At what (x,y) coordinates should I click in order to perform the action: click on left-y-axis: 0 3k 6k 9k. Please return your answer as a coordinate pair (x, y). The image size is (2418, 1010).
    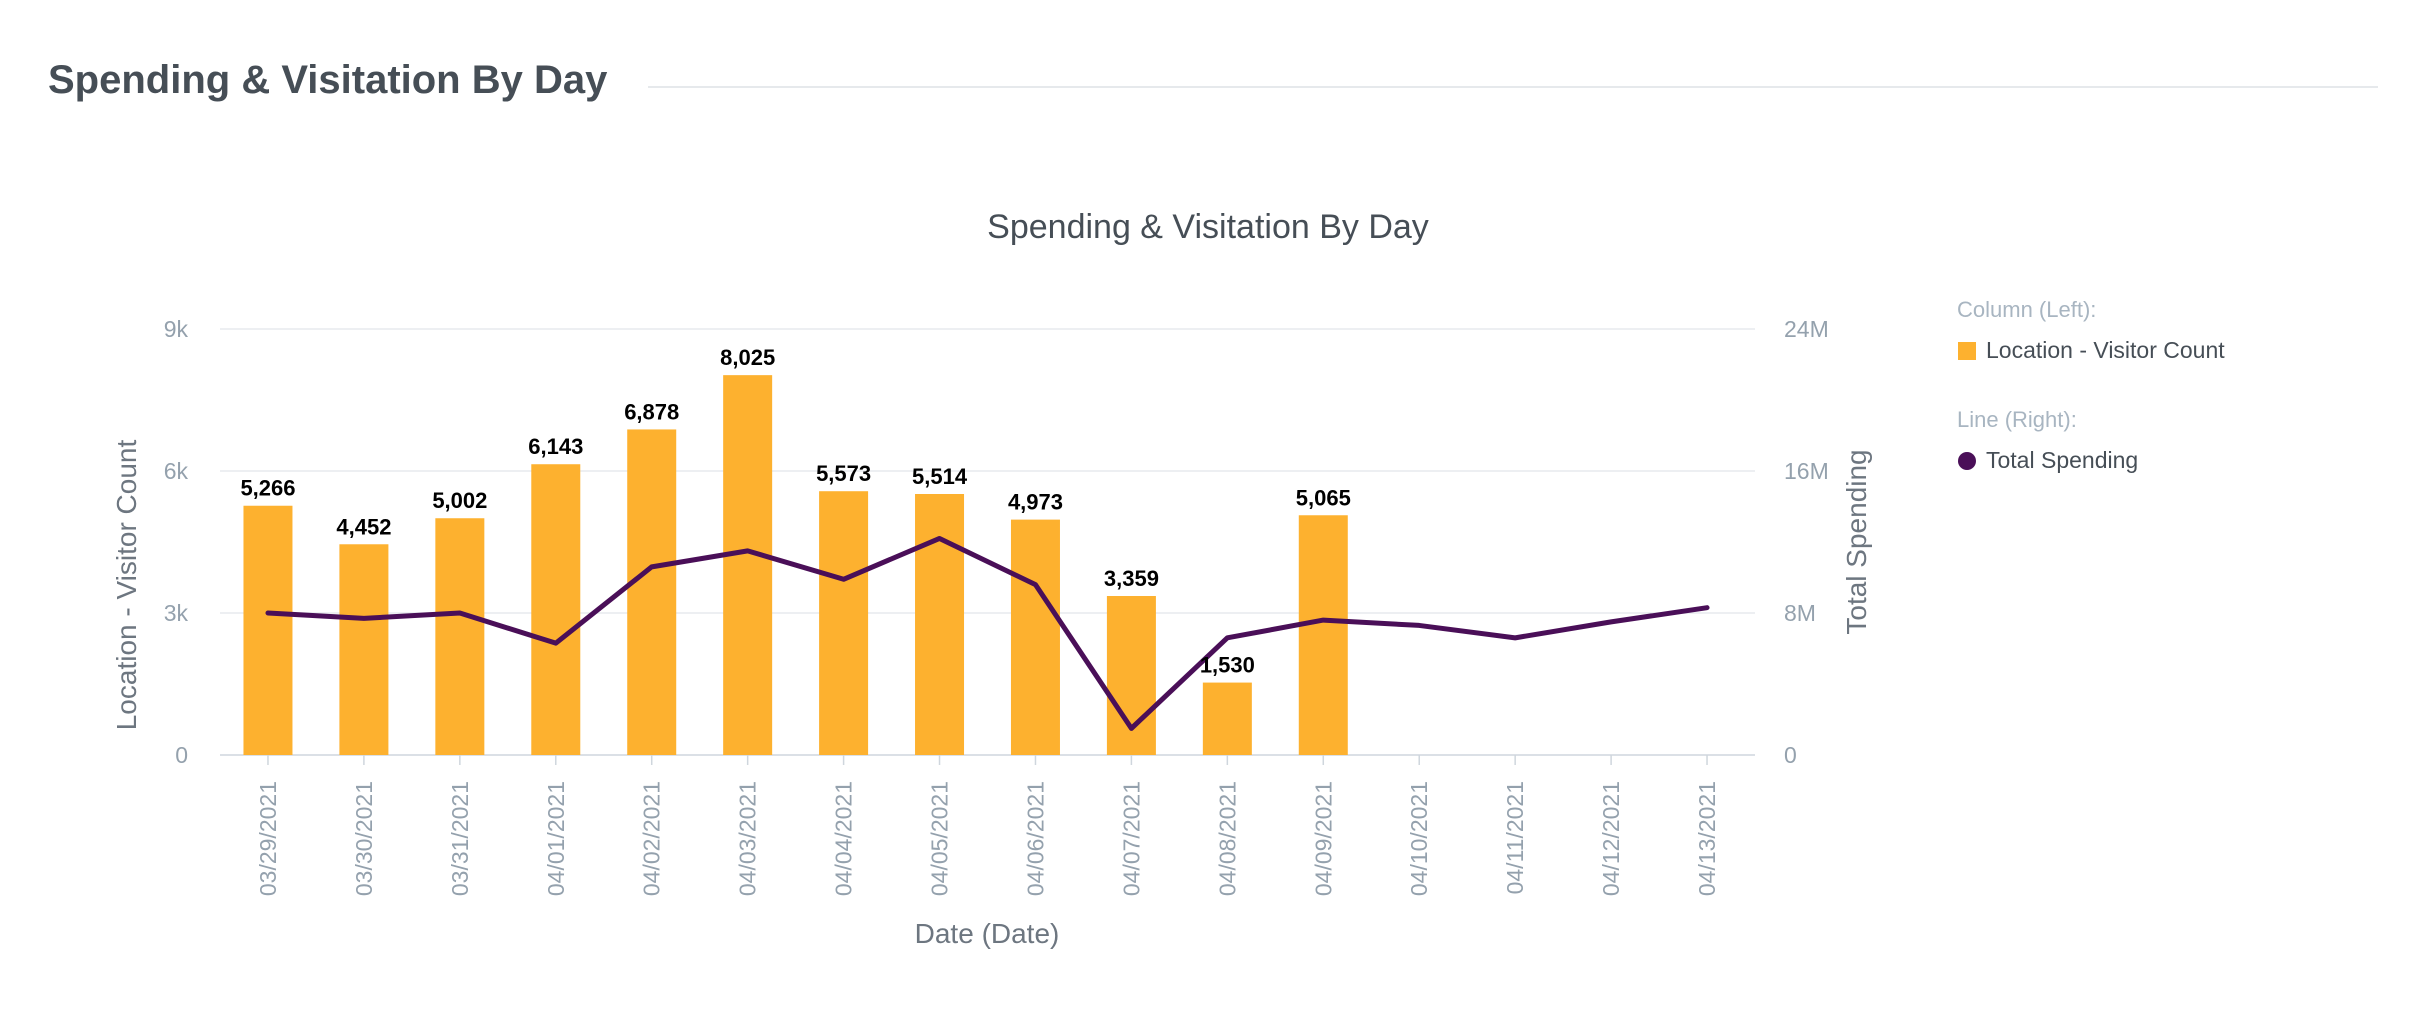
    Looking at the image, I should click on (176, 542).